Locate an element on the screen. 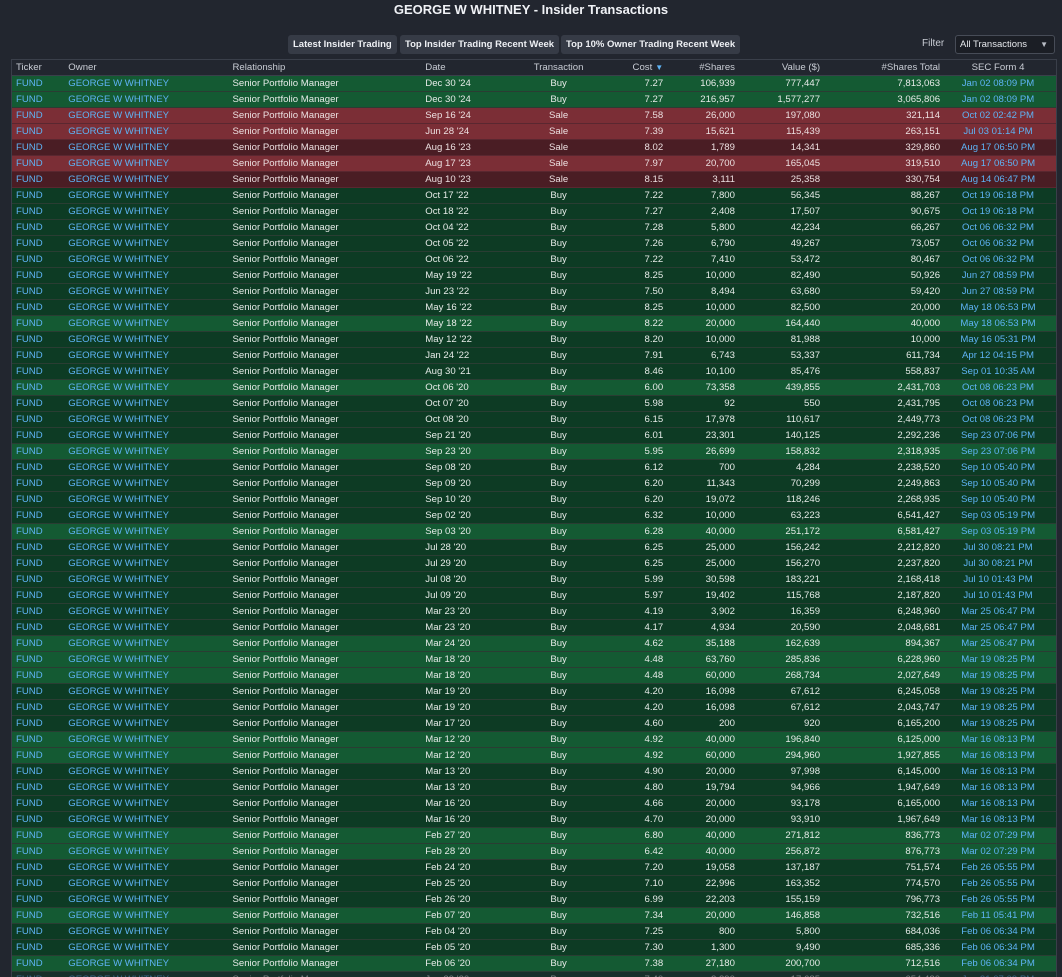 The width and height of the screenshot is (1062, 977). filter-select: All Transactions ▼ is located at coordinates (1005, 44).